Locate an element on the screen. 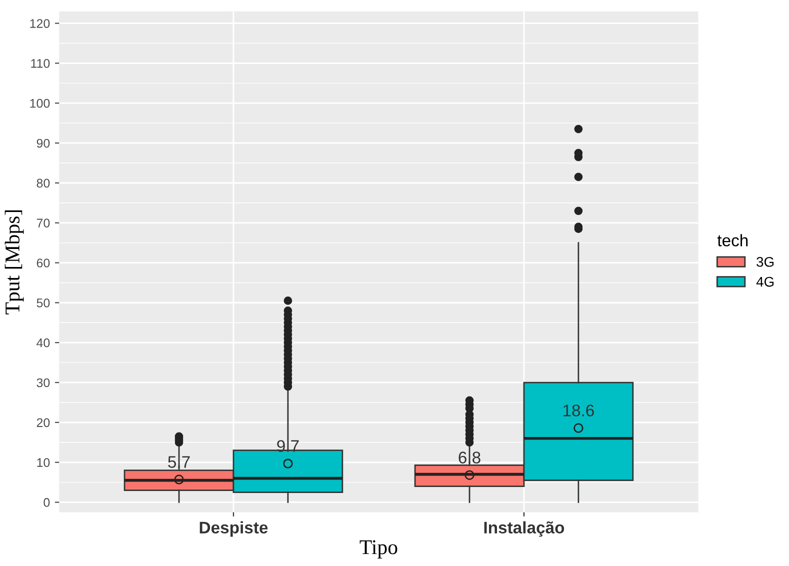 Image resolution: width=789 pixels, height=566 pixels. y-tick-label: 60 is located at coordinates (43, 263).